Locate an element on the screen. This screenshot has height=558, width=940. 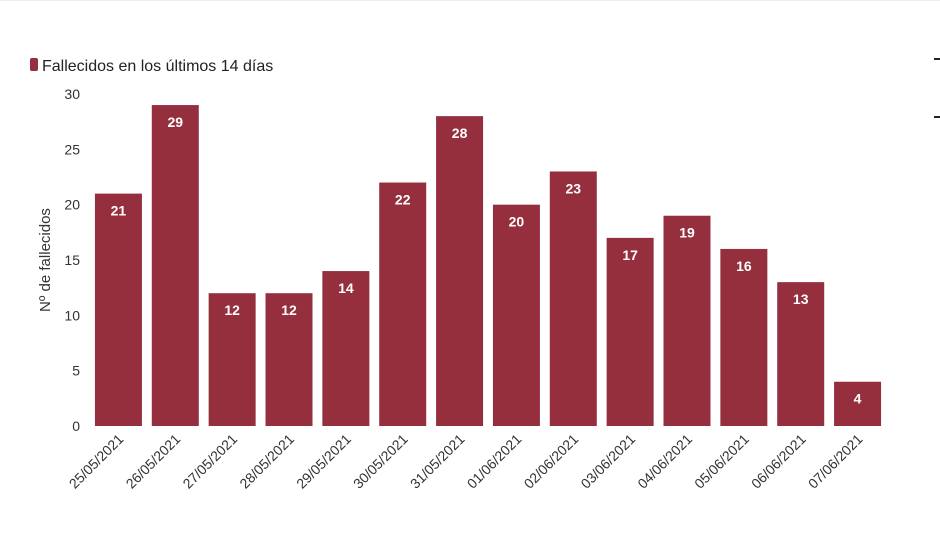
bar-value-label: 23 is located at coordinates (573, 188).